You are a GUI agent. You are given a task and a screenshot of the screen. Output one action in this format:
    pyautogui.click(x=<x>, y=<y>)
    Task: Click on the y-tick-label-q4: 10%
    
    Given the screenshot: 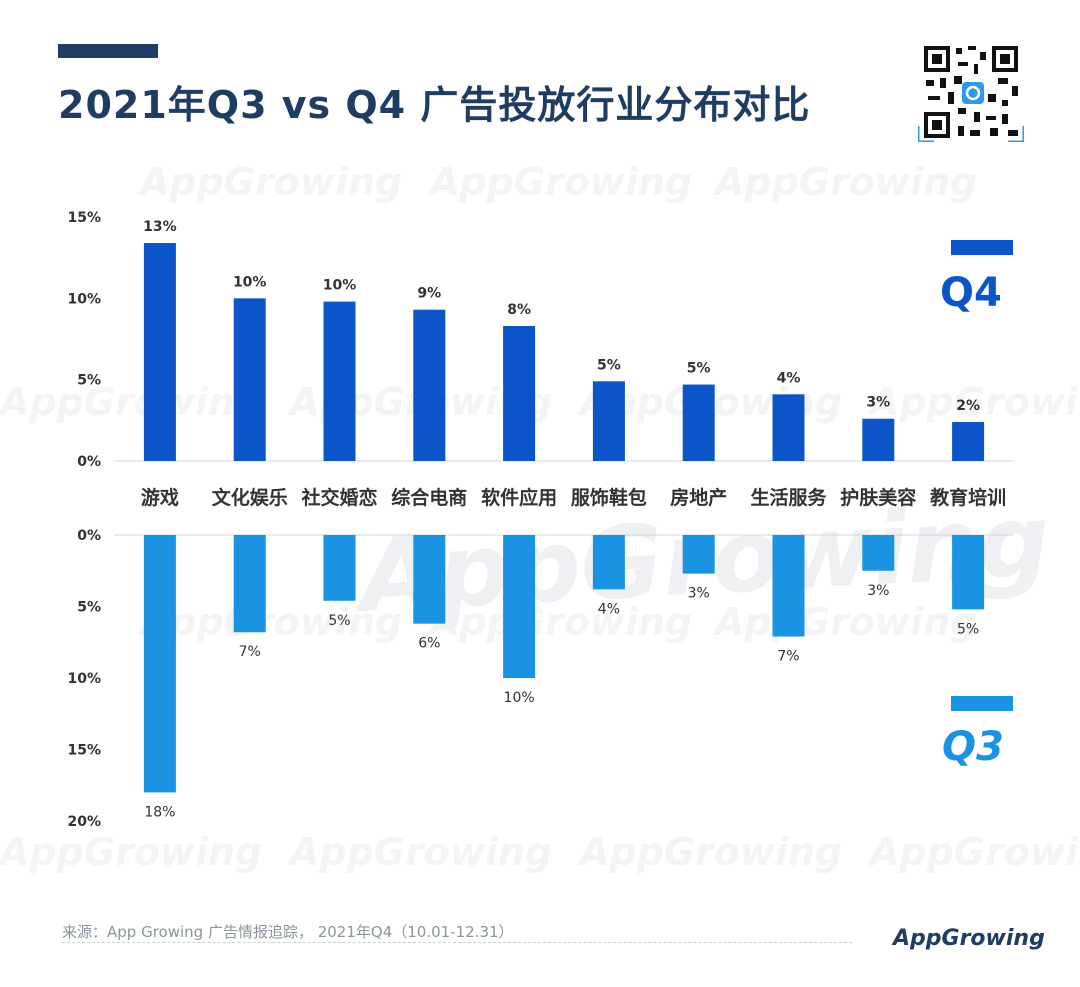 What is the action you would take?
    pyautogui.click(x=84, y=299)
    